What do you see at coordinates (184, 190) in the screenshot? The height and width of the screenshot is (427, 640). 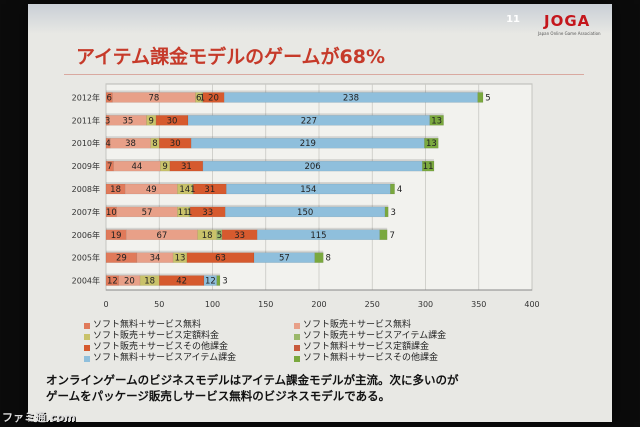 I see `data-label: 14` at bounding box center [184, 190].